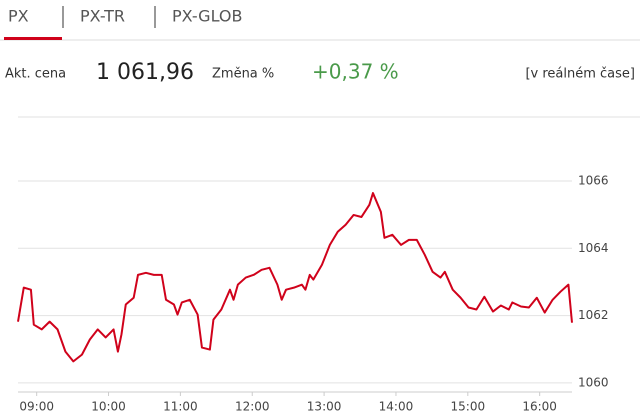  I want to click on y-tick-label: 1062, so click(593, 315).